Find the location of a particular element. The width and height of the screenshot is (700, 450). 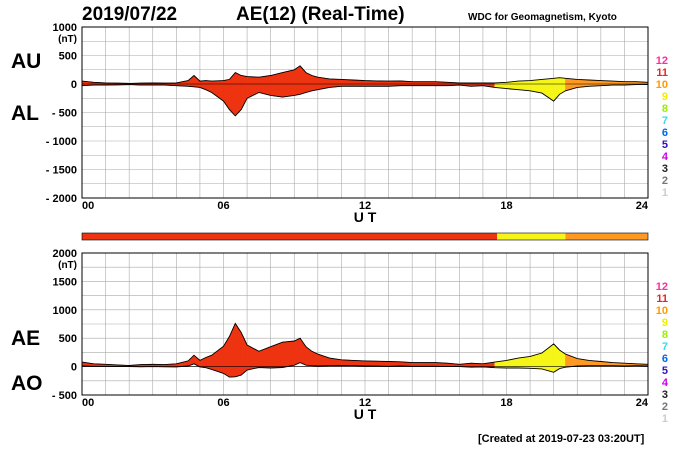

y-tick-label: 2000 is located at coordinates (65, 254).